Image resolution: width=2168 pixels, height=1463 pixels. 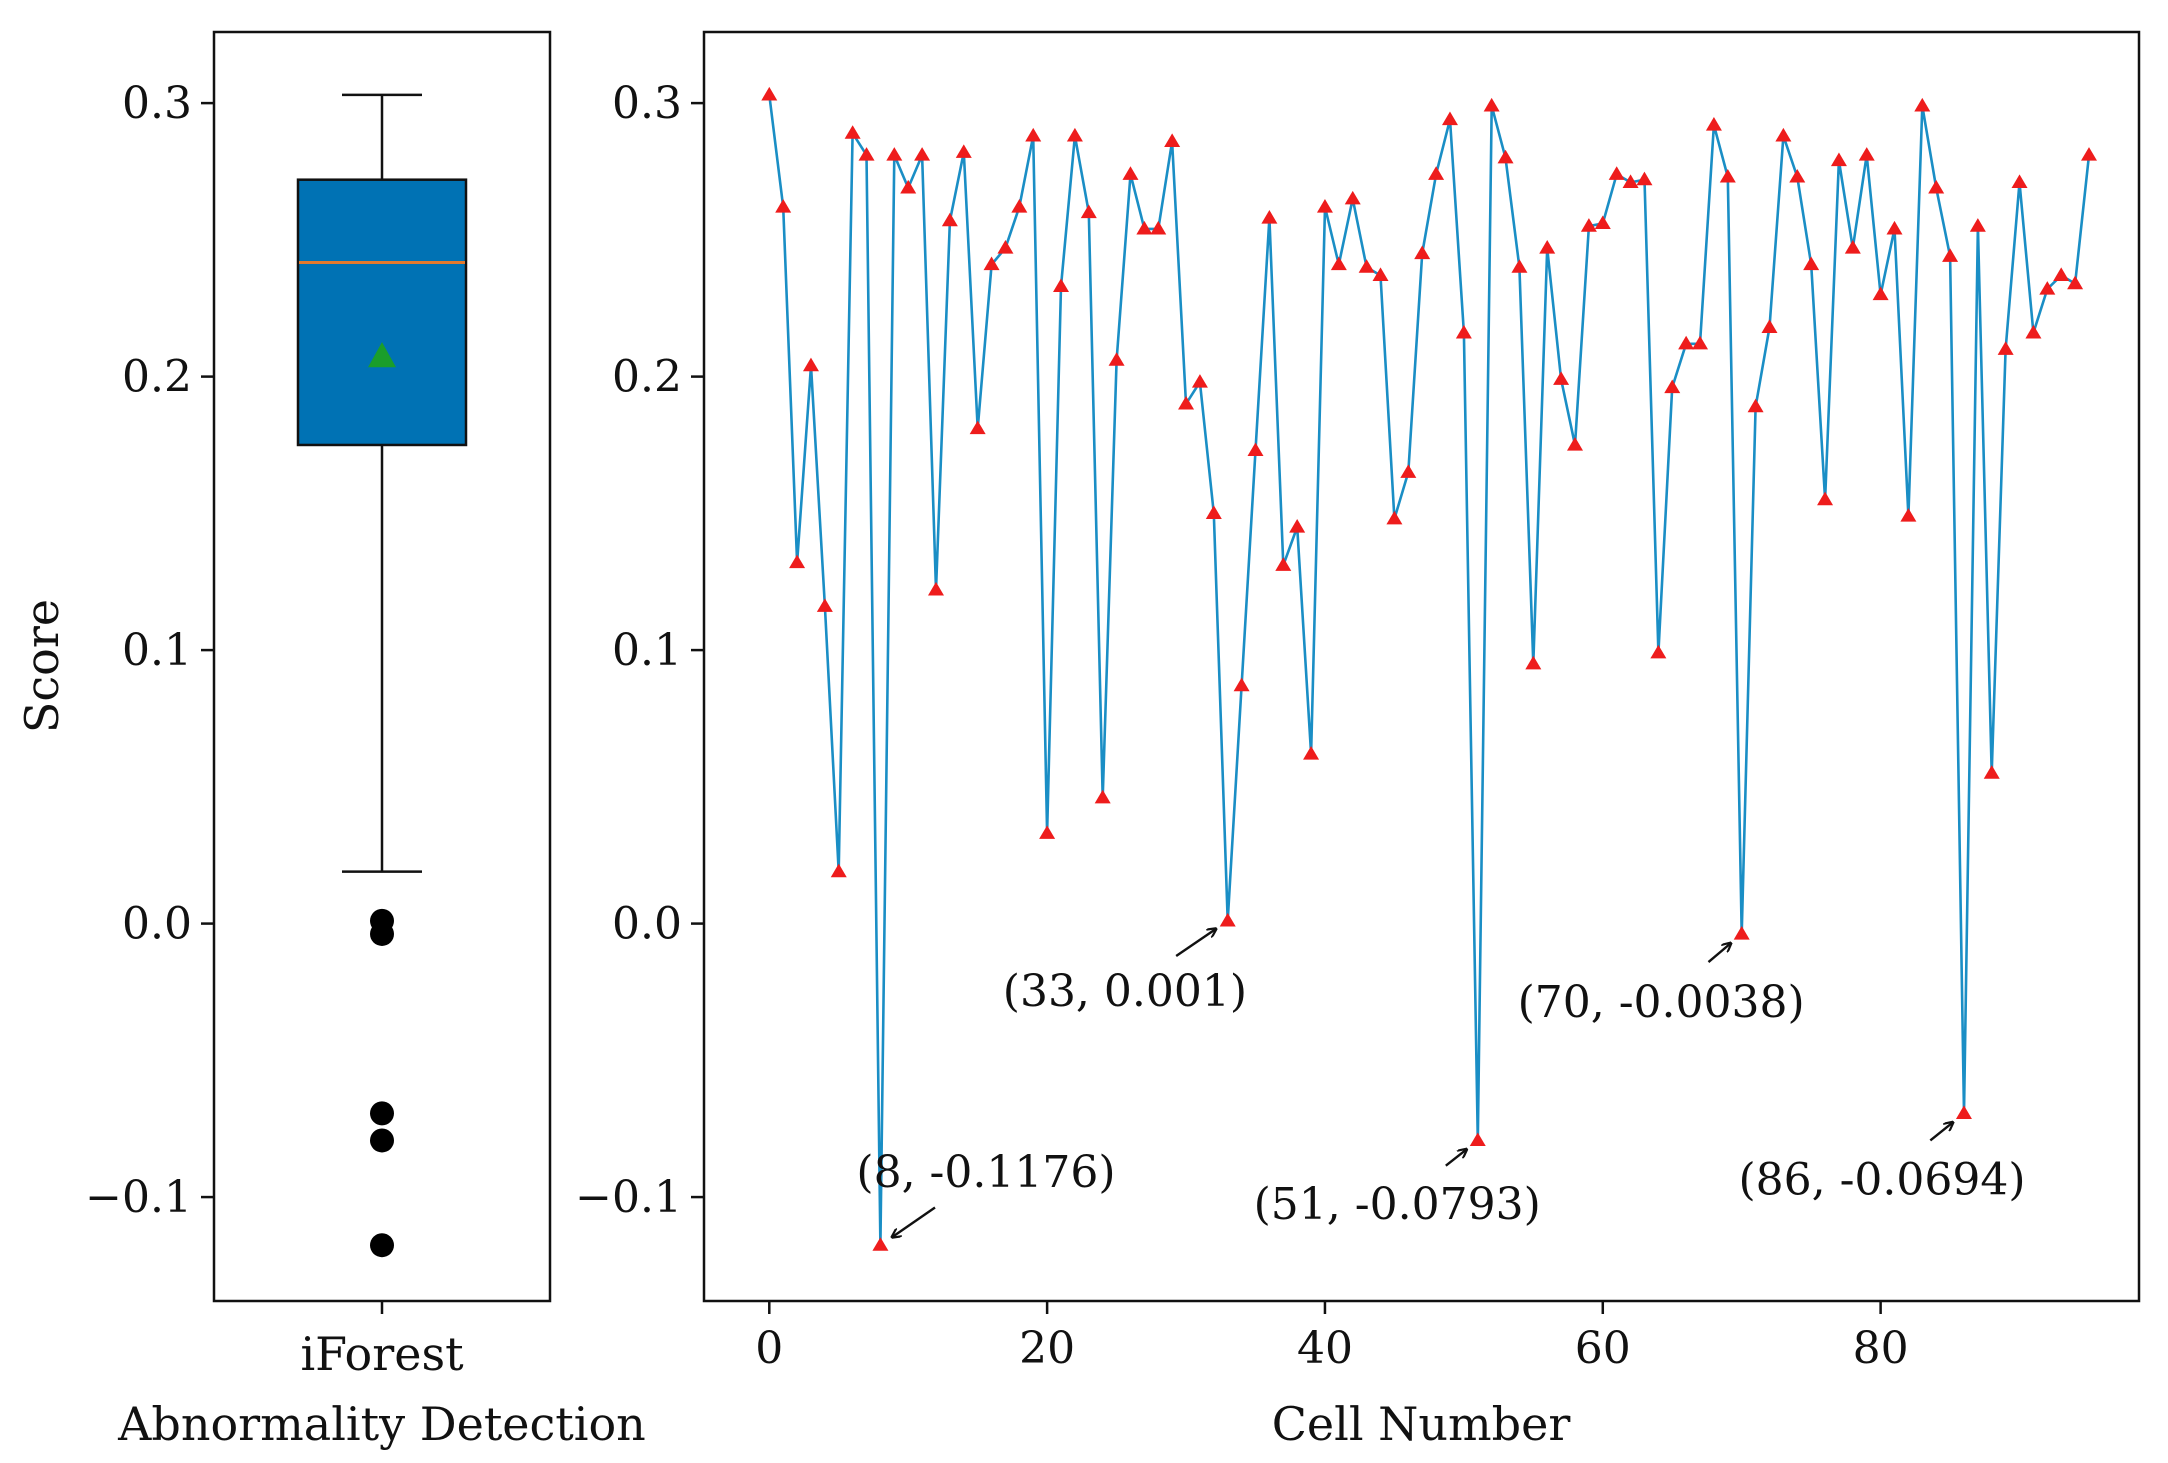 What do you see at coordinates (157, 103) in the screenshot?
I see `boxplot-y-tick-label: 0.3` at bounding box center [157, 103].